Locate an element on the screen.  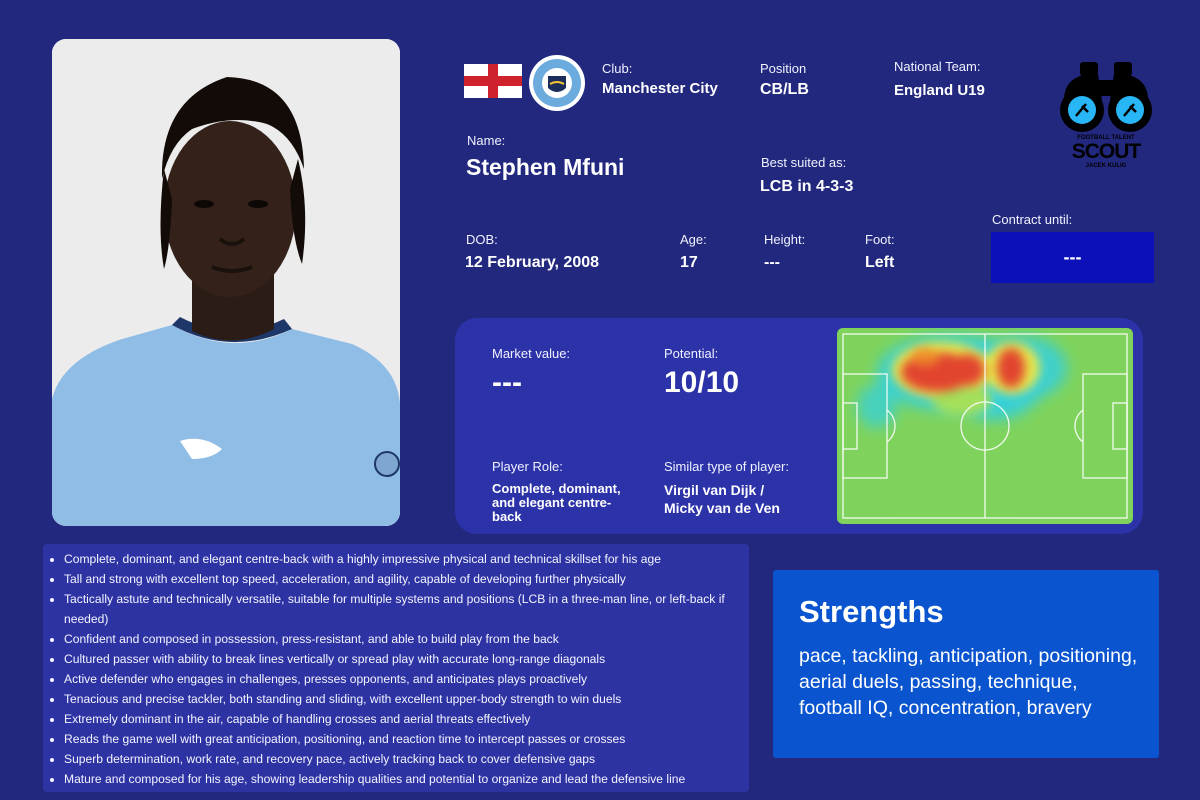
national-team-value: England U19 is located at coordinates (939, 90).